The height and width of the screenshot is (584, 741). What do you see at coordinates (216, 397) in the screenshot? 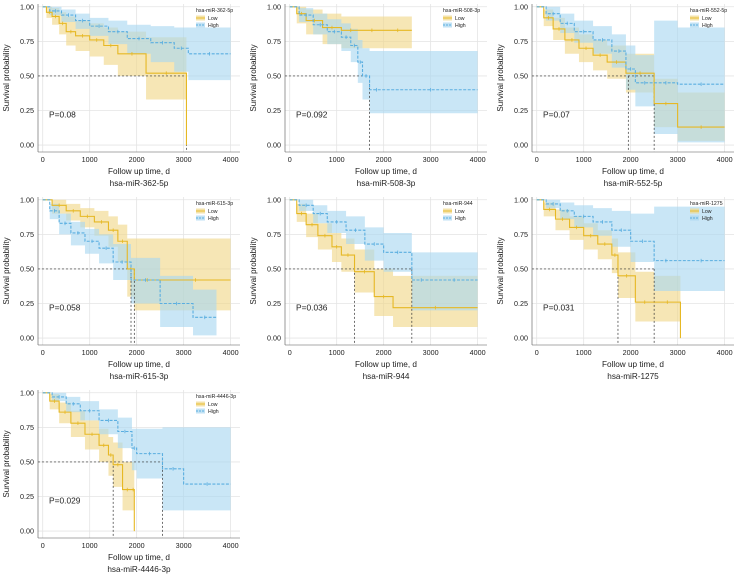
I see `legend-title: hsa-miR-4446-3p` at bounding box center [216, 397].